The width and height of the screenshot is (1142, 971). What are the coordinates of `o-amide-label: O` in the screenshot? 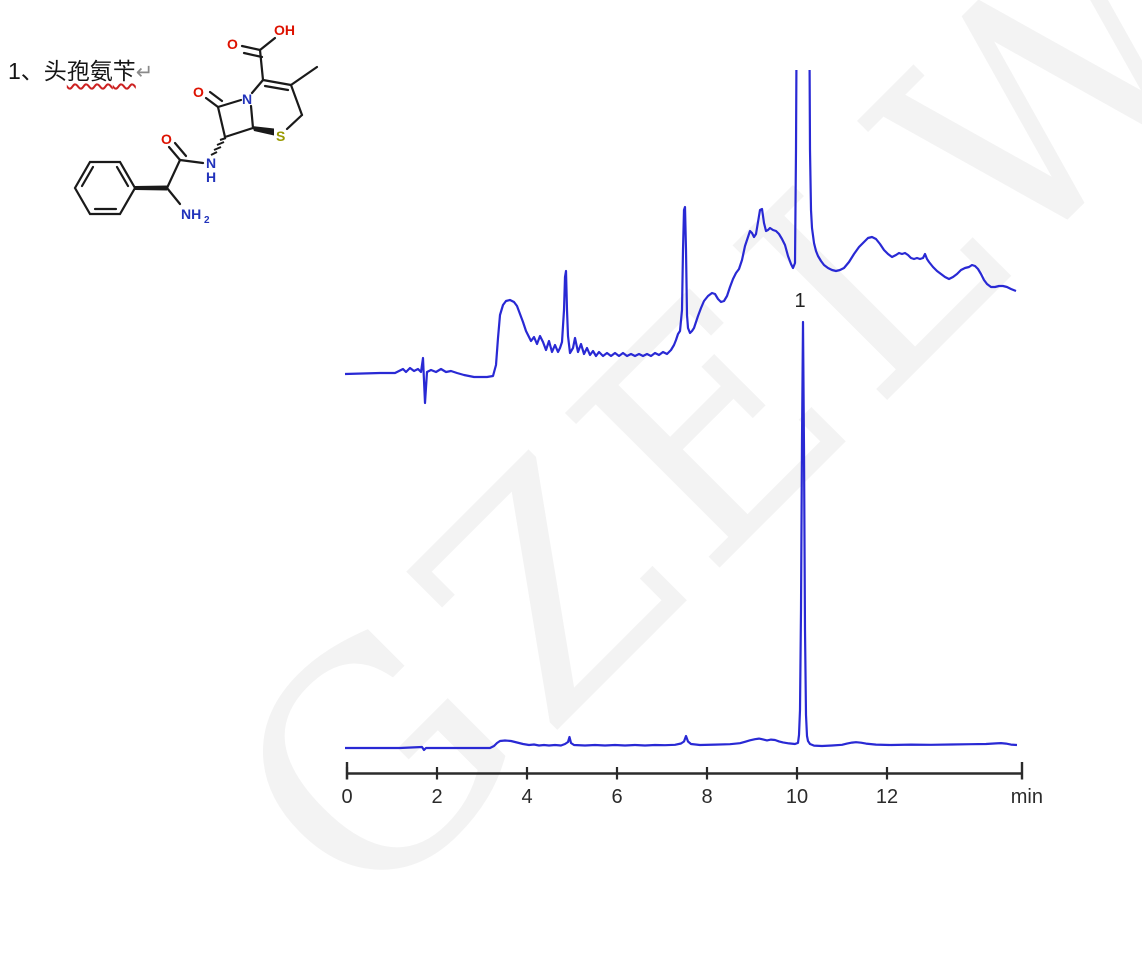 It's located at (166, 139).